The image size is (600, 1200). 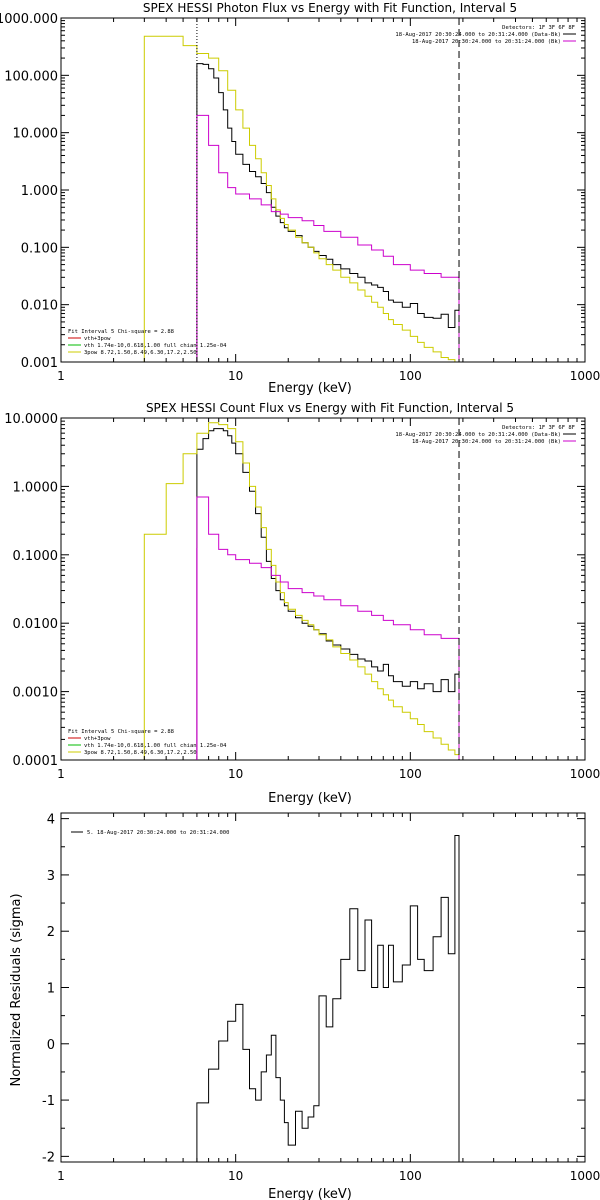 I want to click on photon-flux-ytick-label: 0.010, so click(x=39, y=306).